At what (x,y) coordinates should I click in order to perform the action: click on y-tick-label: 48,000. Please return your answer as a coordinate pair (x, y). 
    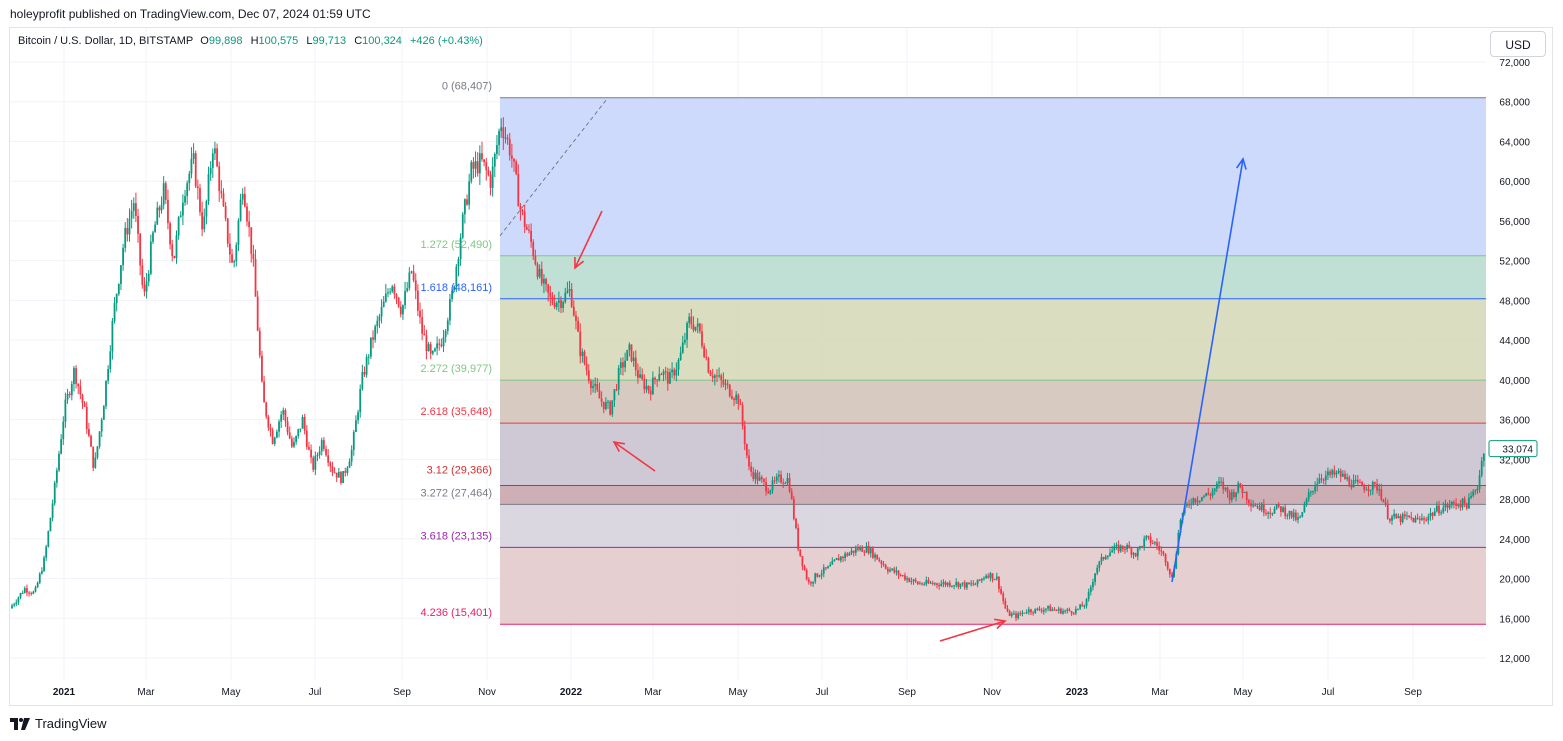
    Looking at the image, I should click on (1514, 301).